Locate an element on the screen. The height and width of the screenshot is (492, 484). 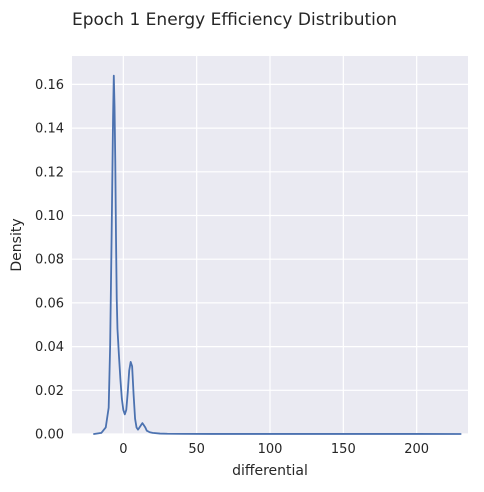
y-tick-label: 0.06 is located at coordinates (49, 303).